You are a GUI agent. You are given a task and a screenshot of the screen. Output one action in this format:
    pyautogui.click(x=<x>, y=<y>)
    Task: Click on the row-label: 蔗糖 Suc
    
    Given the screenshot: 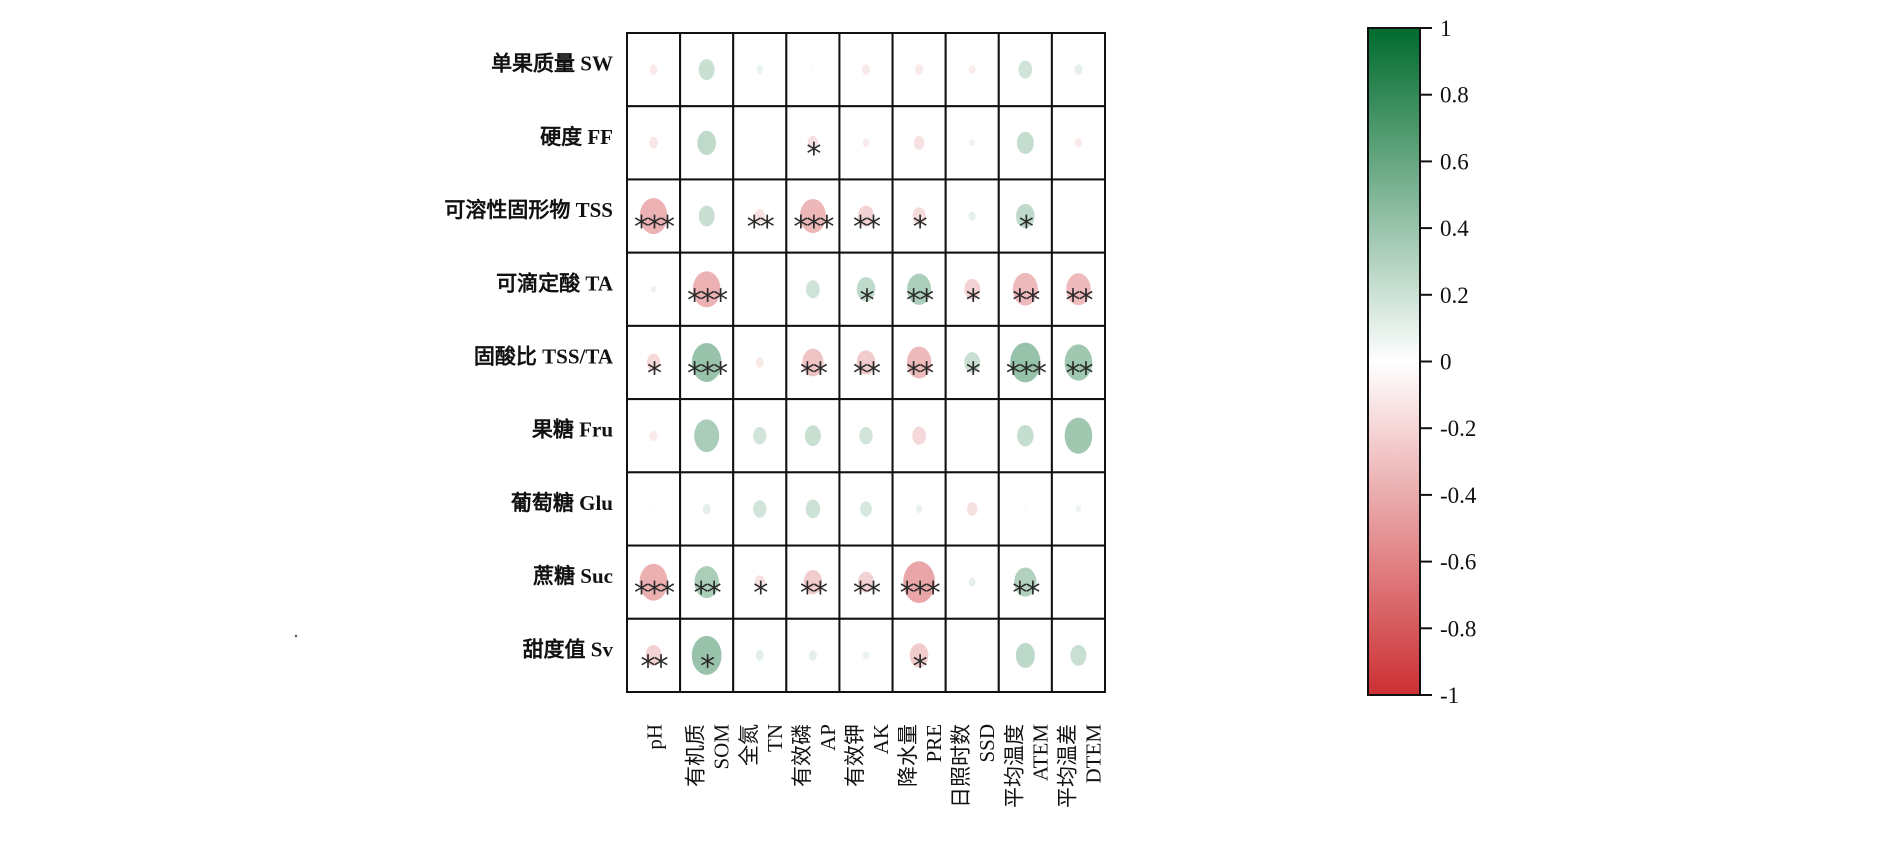 What is the action you would take?
    pyautogui.click(x=572, y=576)
    